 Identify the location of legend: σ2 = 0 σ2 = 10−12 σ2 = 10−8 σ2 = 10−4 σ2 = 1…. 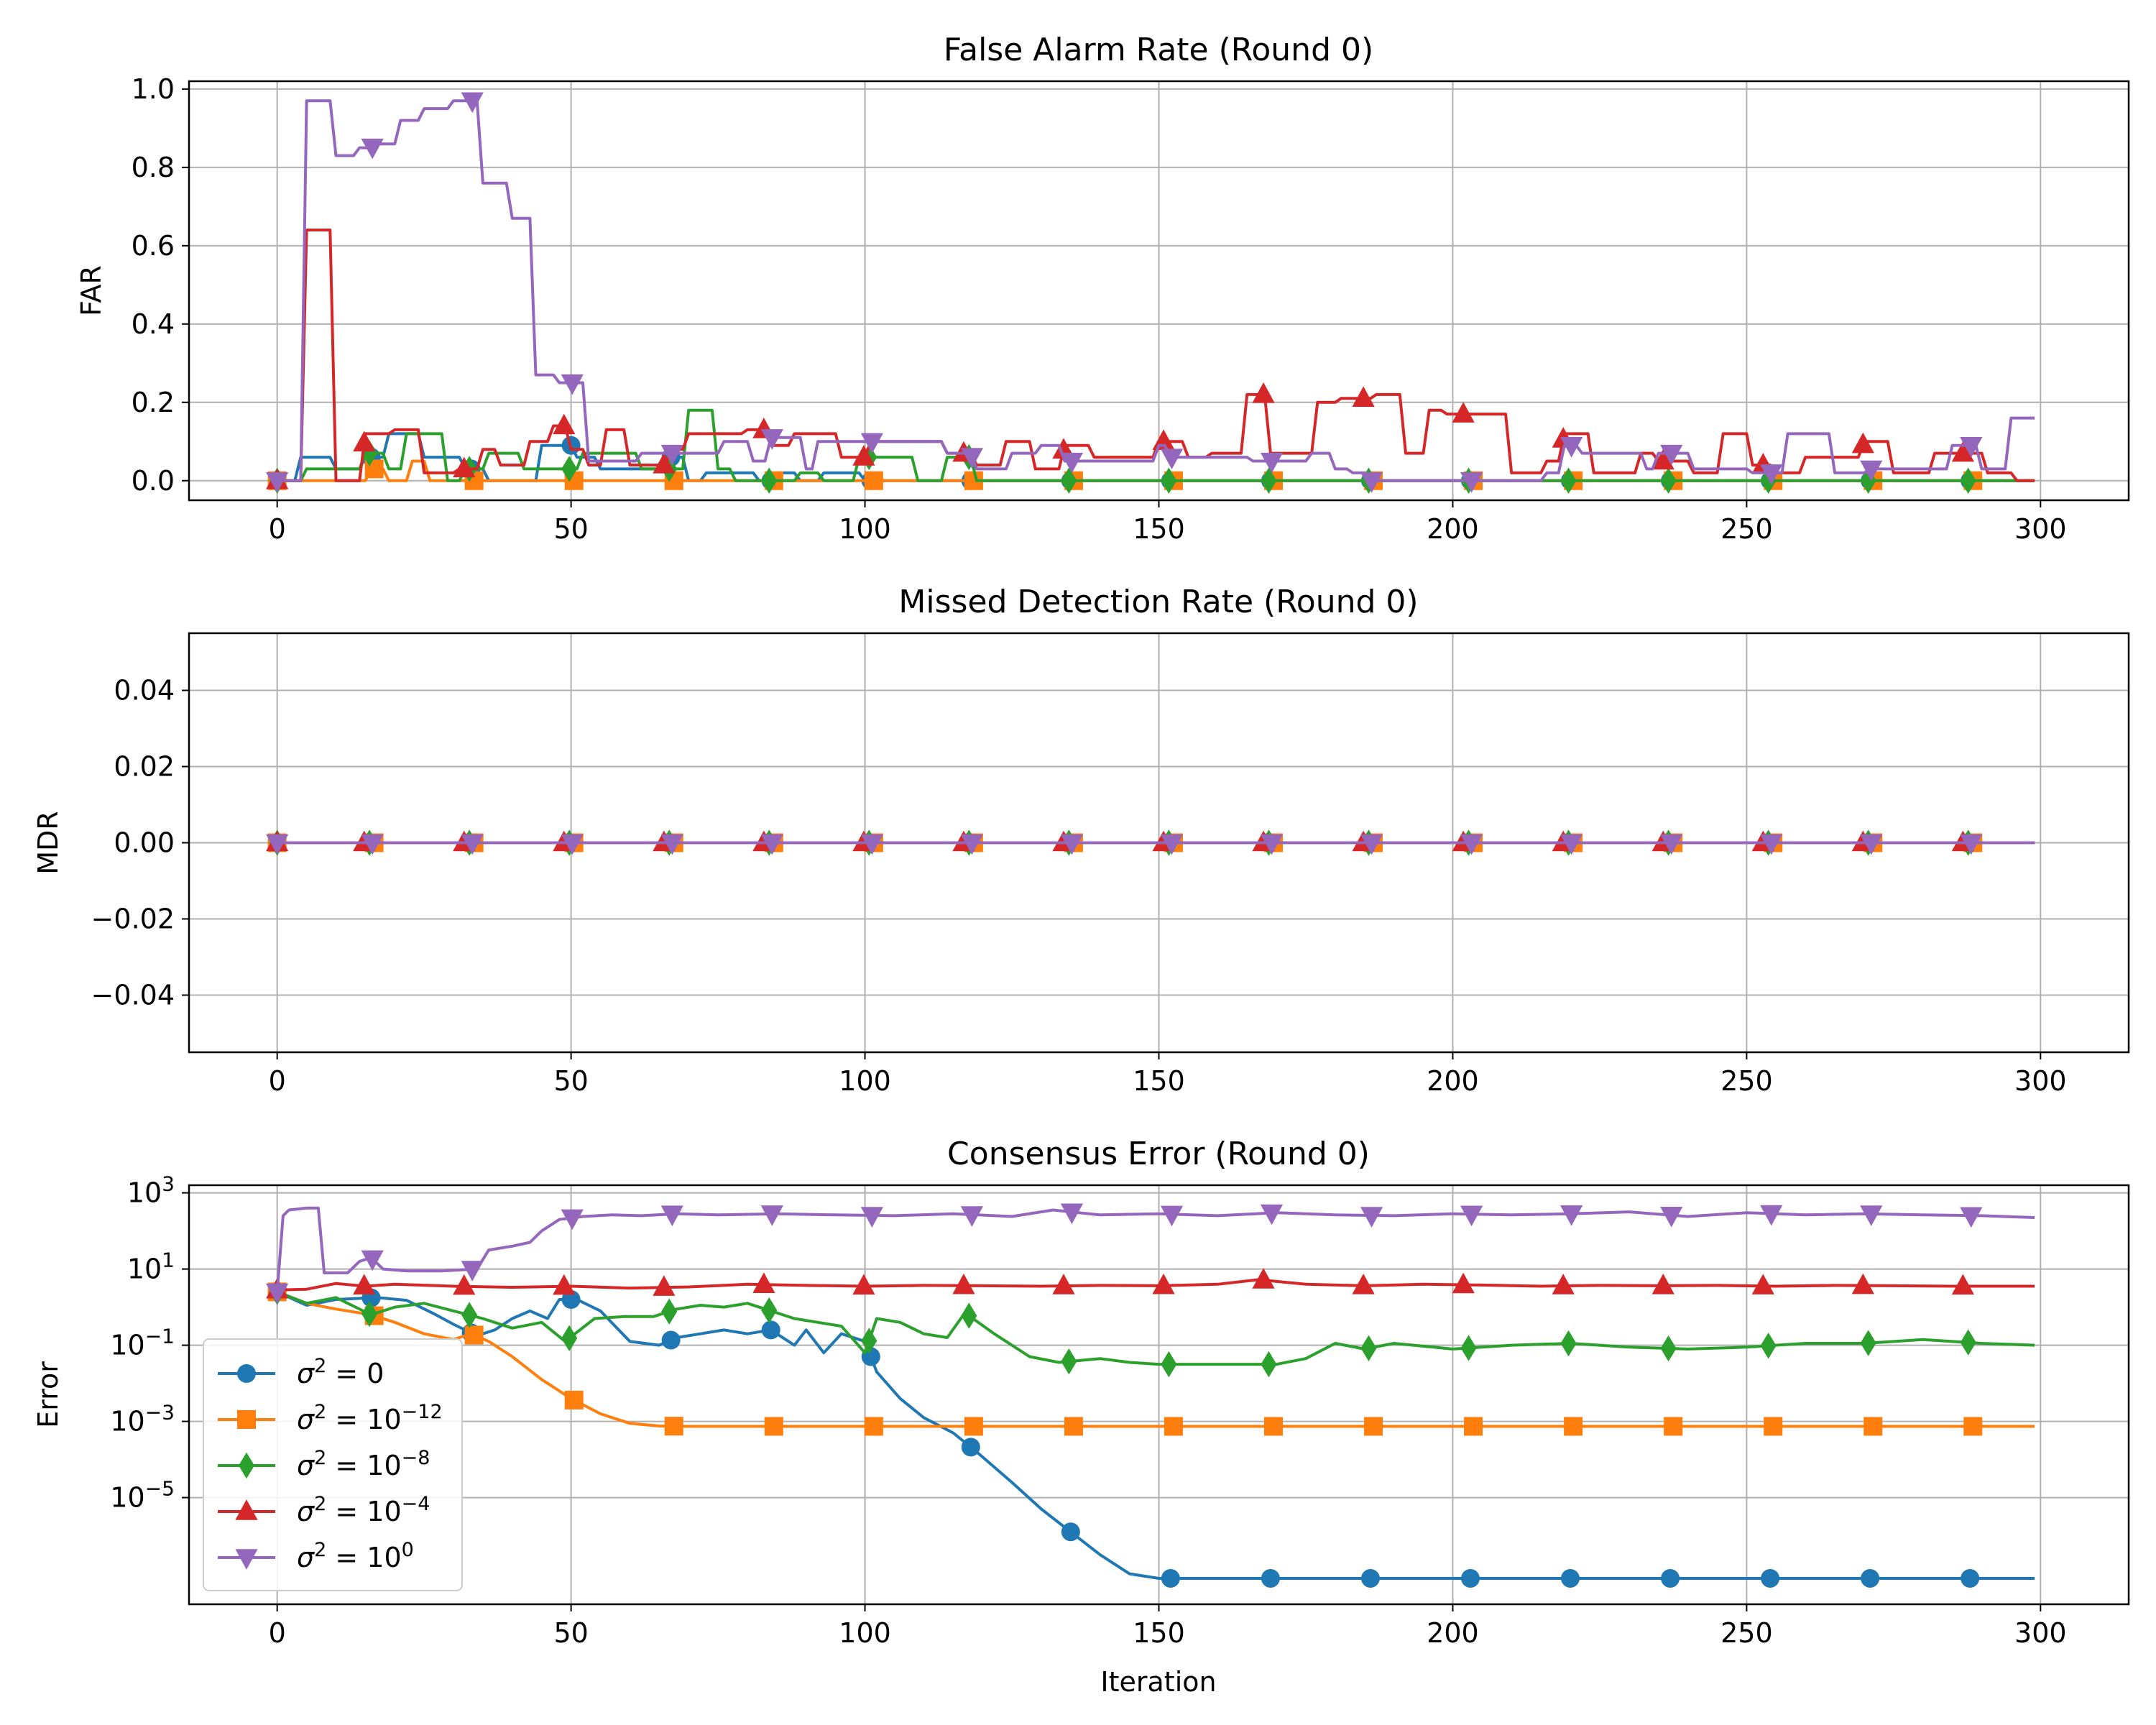
(333, 1464).